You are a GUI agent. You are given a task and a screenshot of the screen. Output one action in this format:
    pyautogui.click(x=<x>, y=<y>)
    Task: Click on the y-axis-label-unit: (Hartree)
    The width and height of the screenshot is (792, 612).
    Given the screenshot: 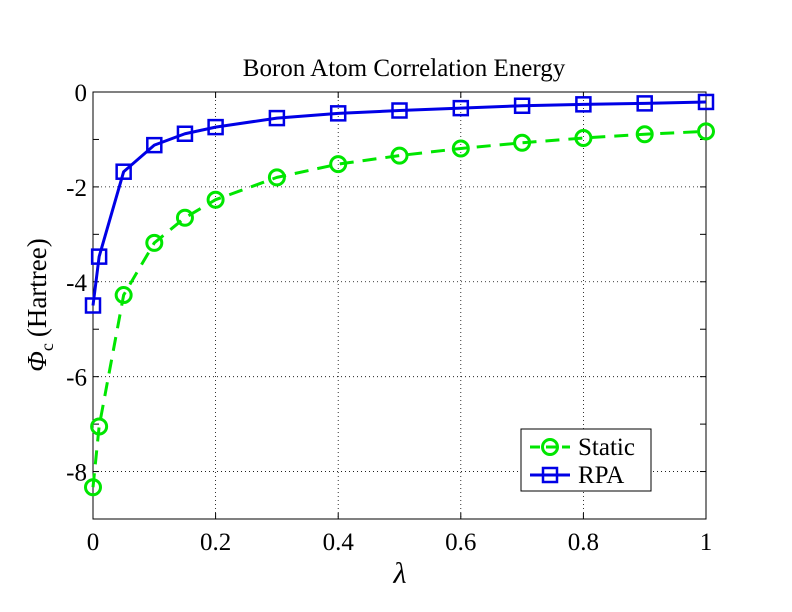 What is the action you would take?
    pyautogui.click(x=37, y=287)
    